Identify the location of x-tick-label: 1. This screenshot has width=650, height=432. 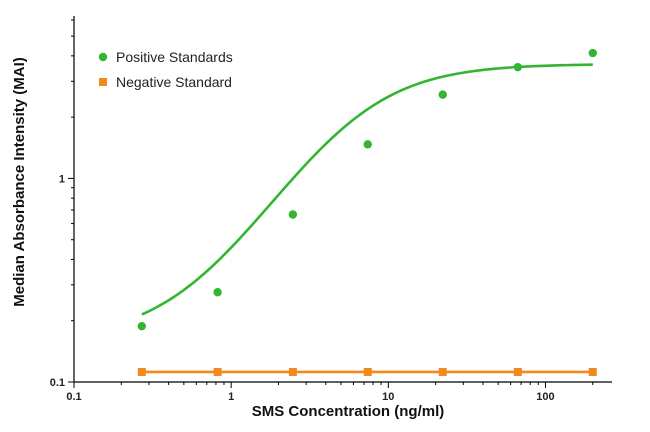
(231, 397).